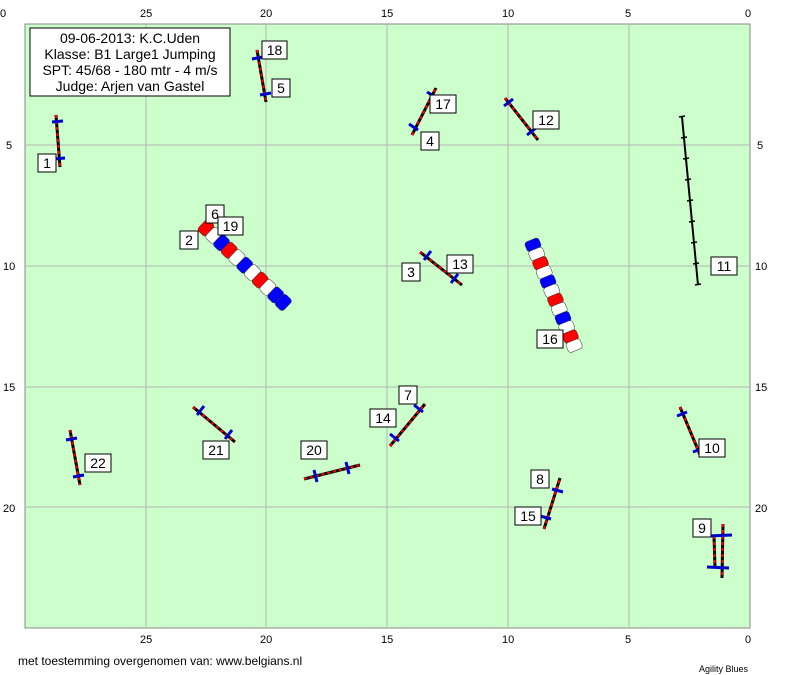 This screenshot has height=675, width=800. What do you see at coordinates (9, 388) in the screenshot?
I see `y-tick-left: 15` at bounding box center [9, 388].